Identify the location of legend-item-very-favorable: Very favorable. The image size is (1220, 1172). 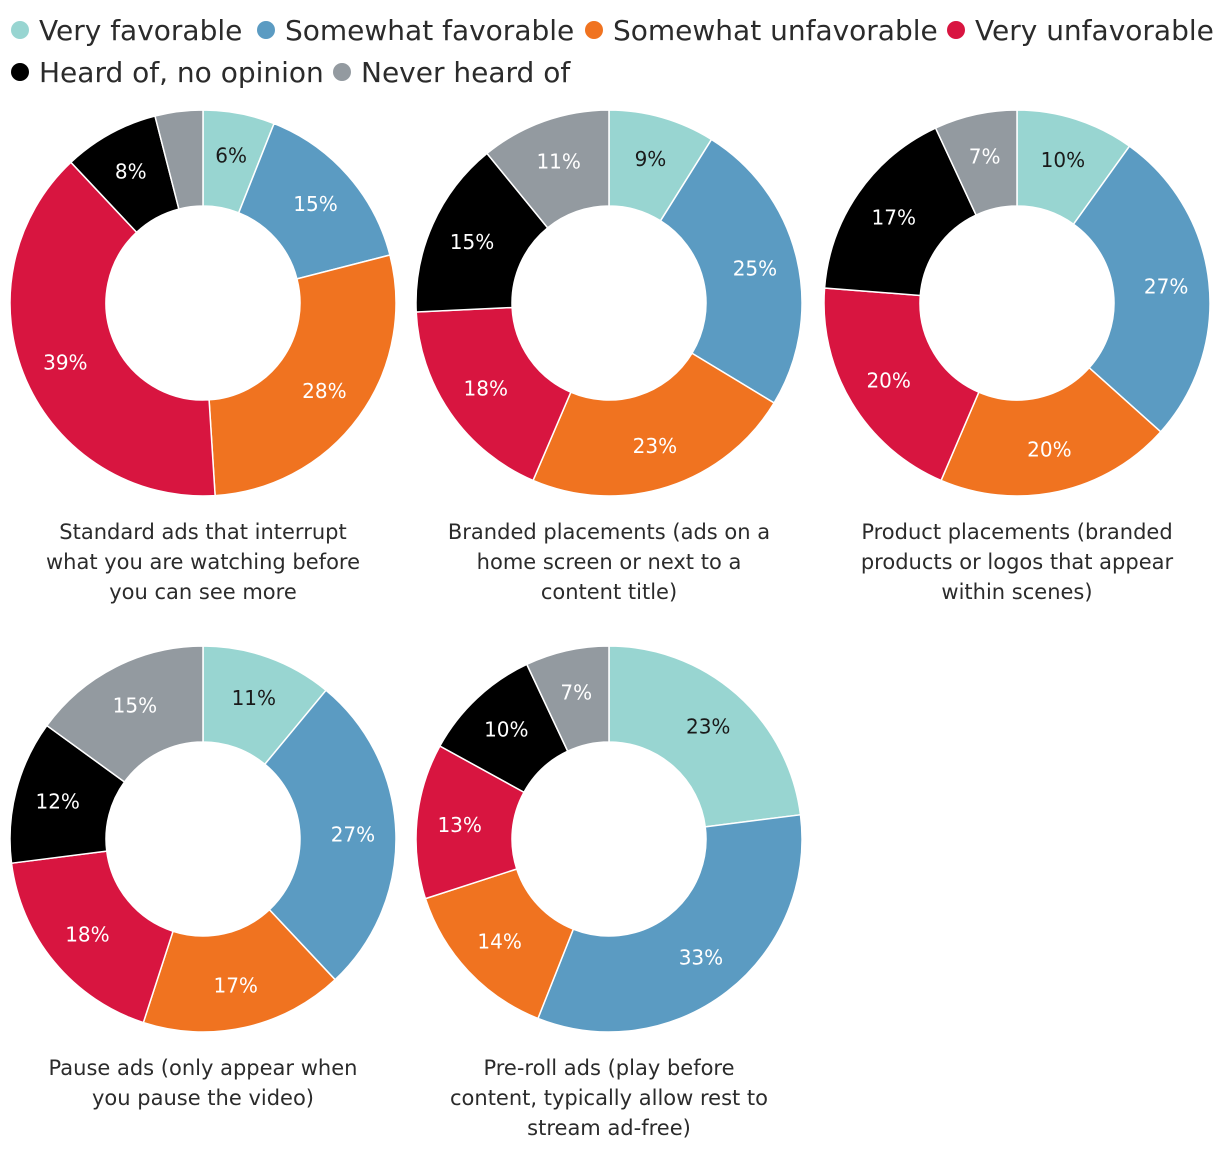
(126, 30).